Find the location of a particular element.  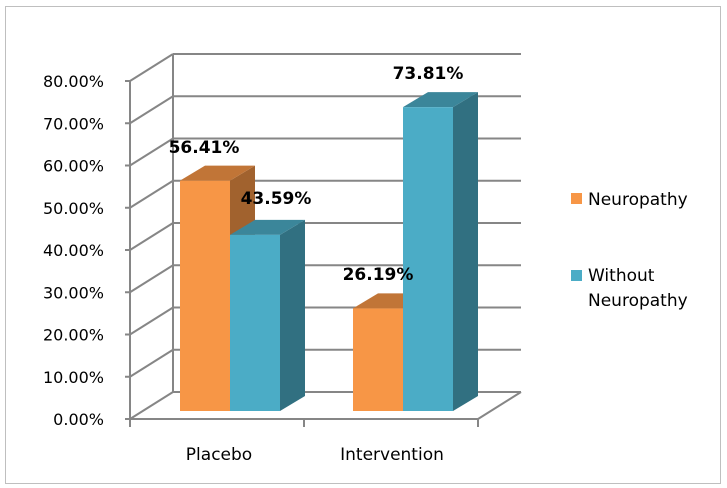

y-tick-label: 20.00% is located at coordinates (73, 335).